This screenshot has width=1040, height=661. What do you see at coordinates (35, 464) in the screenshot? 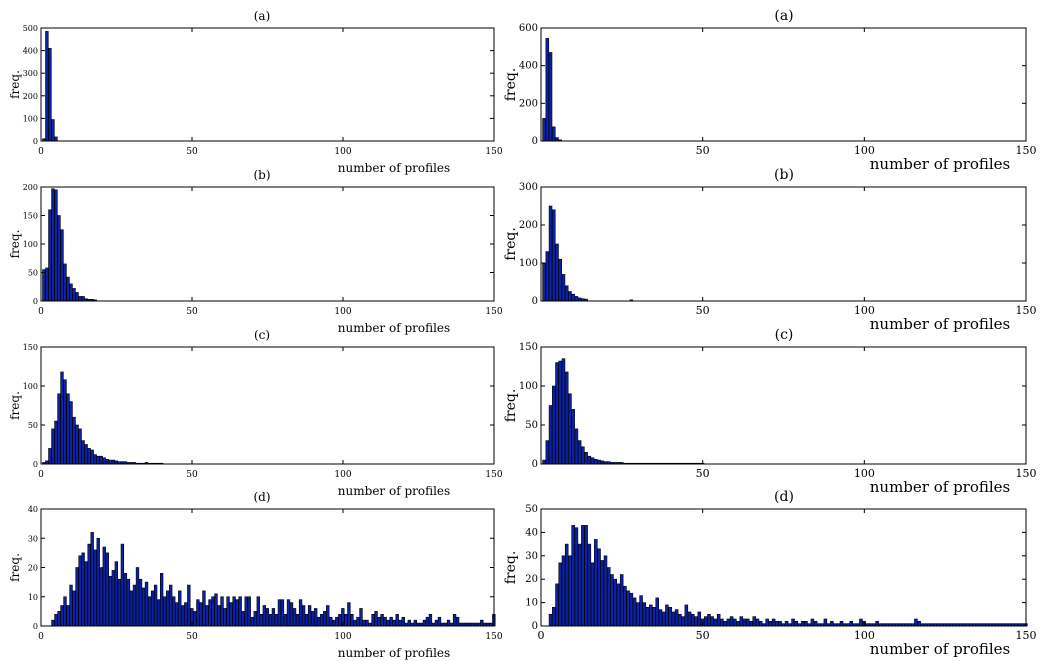
I see `y-tick-label: 0` at bounding box center [35, 464].